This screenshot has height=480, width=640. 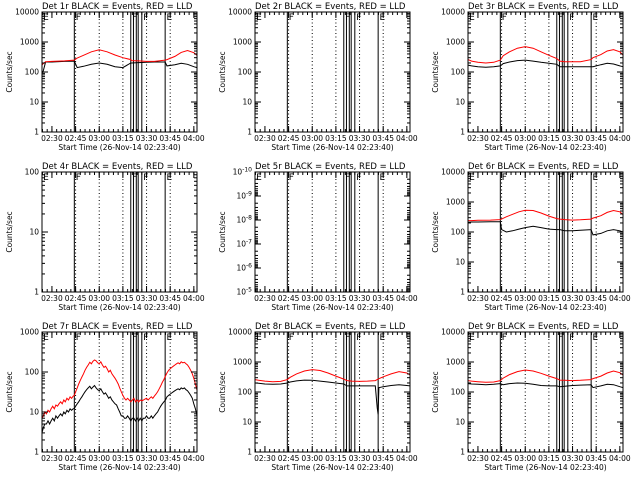 What do you see at coordinates (117, 167) in the screenshot?
I see `panel-title: Det 4r BLACK = Events, RED = LLD` at bounding box center [117, 167].